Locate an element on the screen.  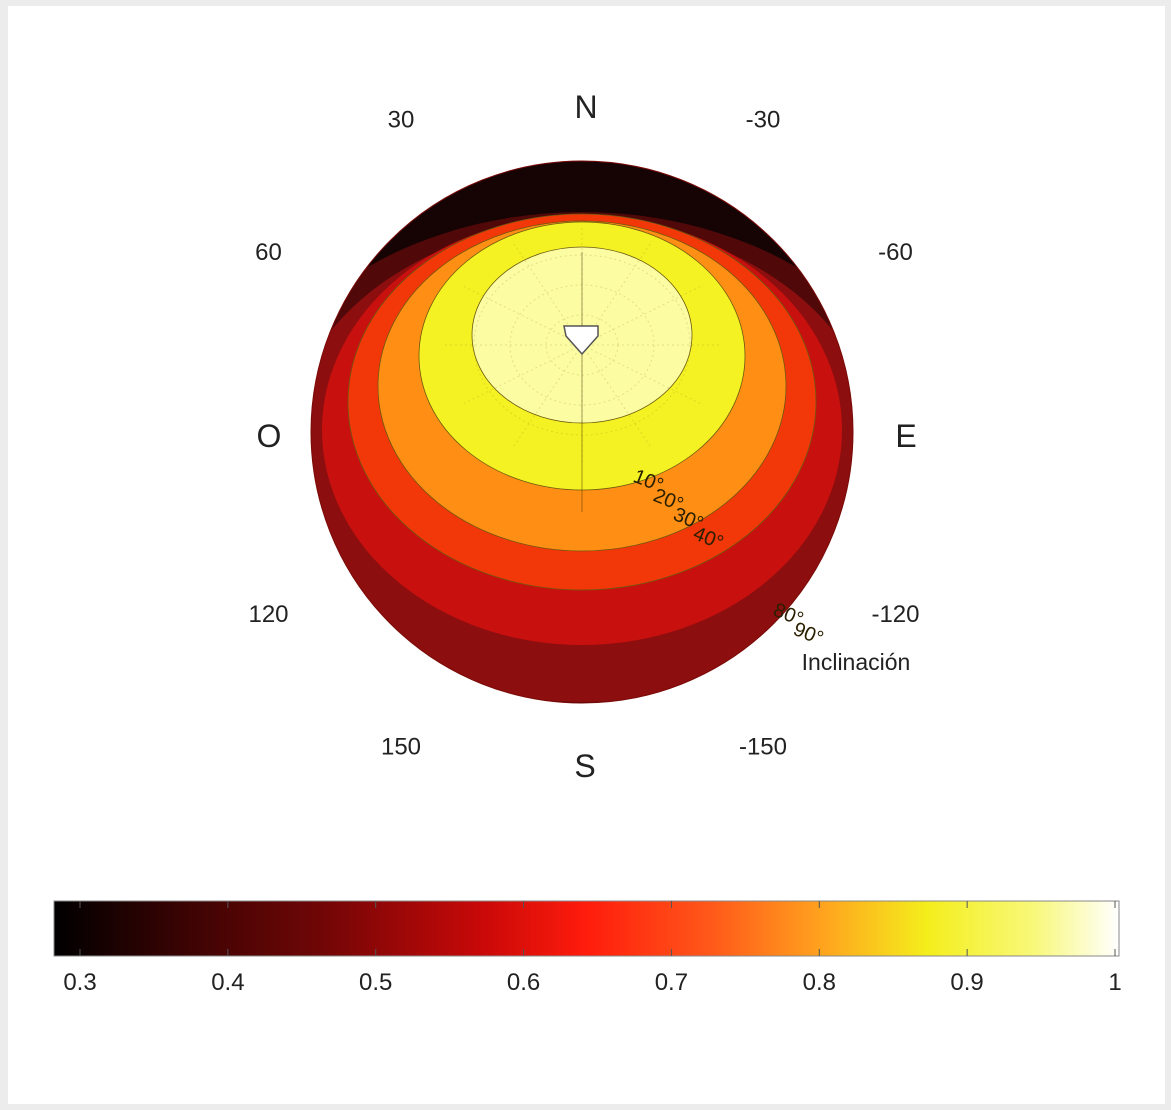
colorbar-tick-label: 0.6 is located at coordinates (523, 982).